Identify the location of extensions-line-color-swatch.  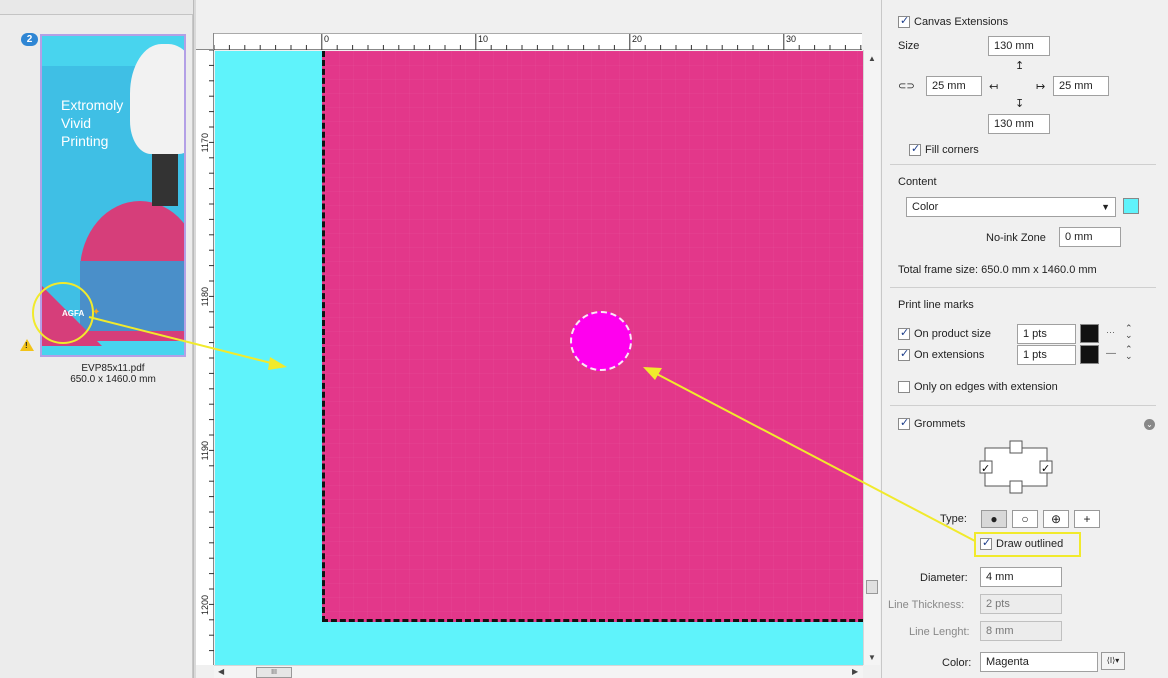
(1089, 354).